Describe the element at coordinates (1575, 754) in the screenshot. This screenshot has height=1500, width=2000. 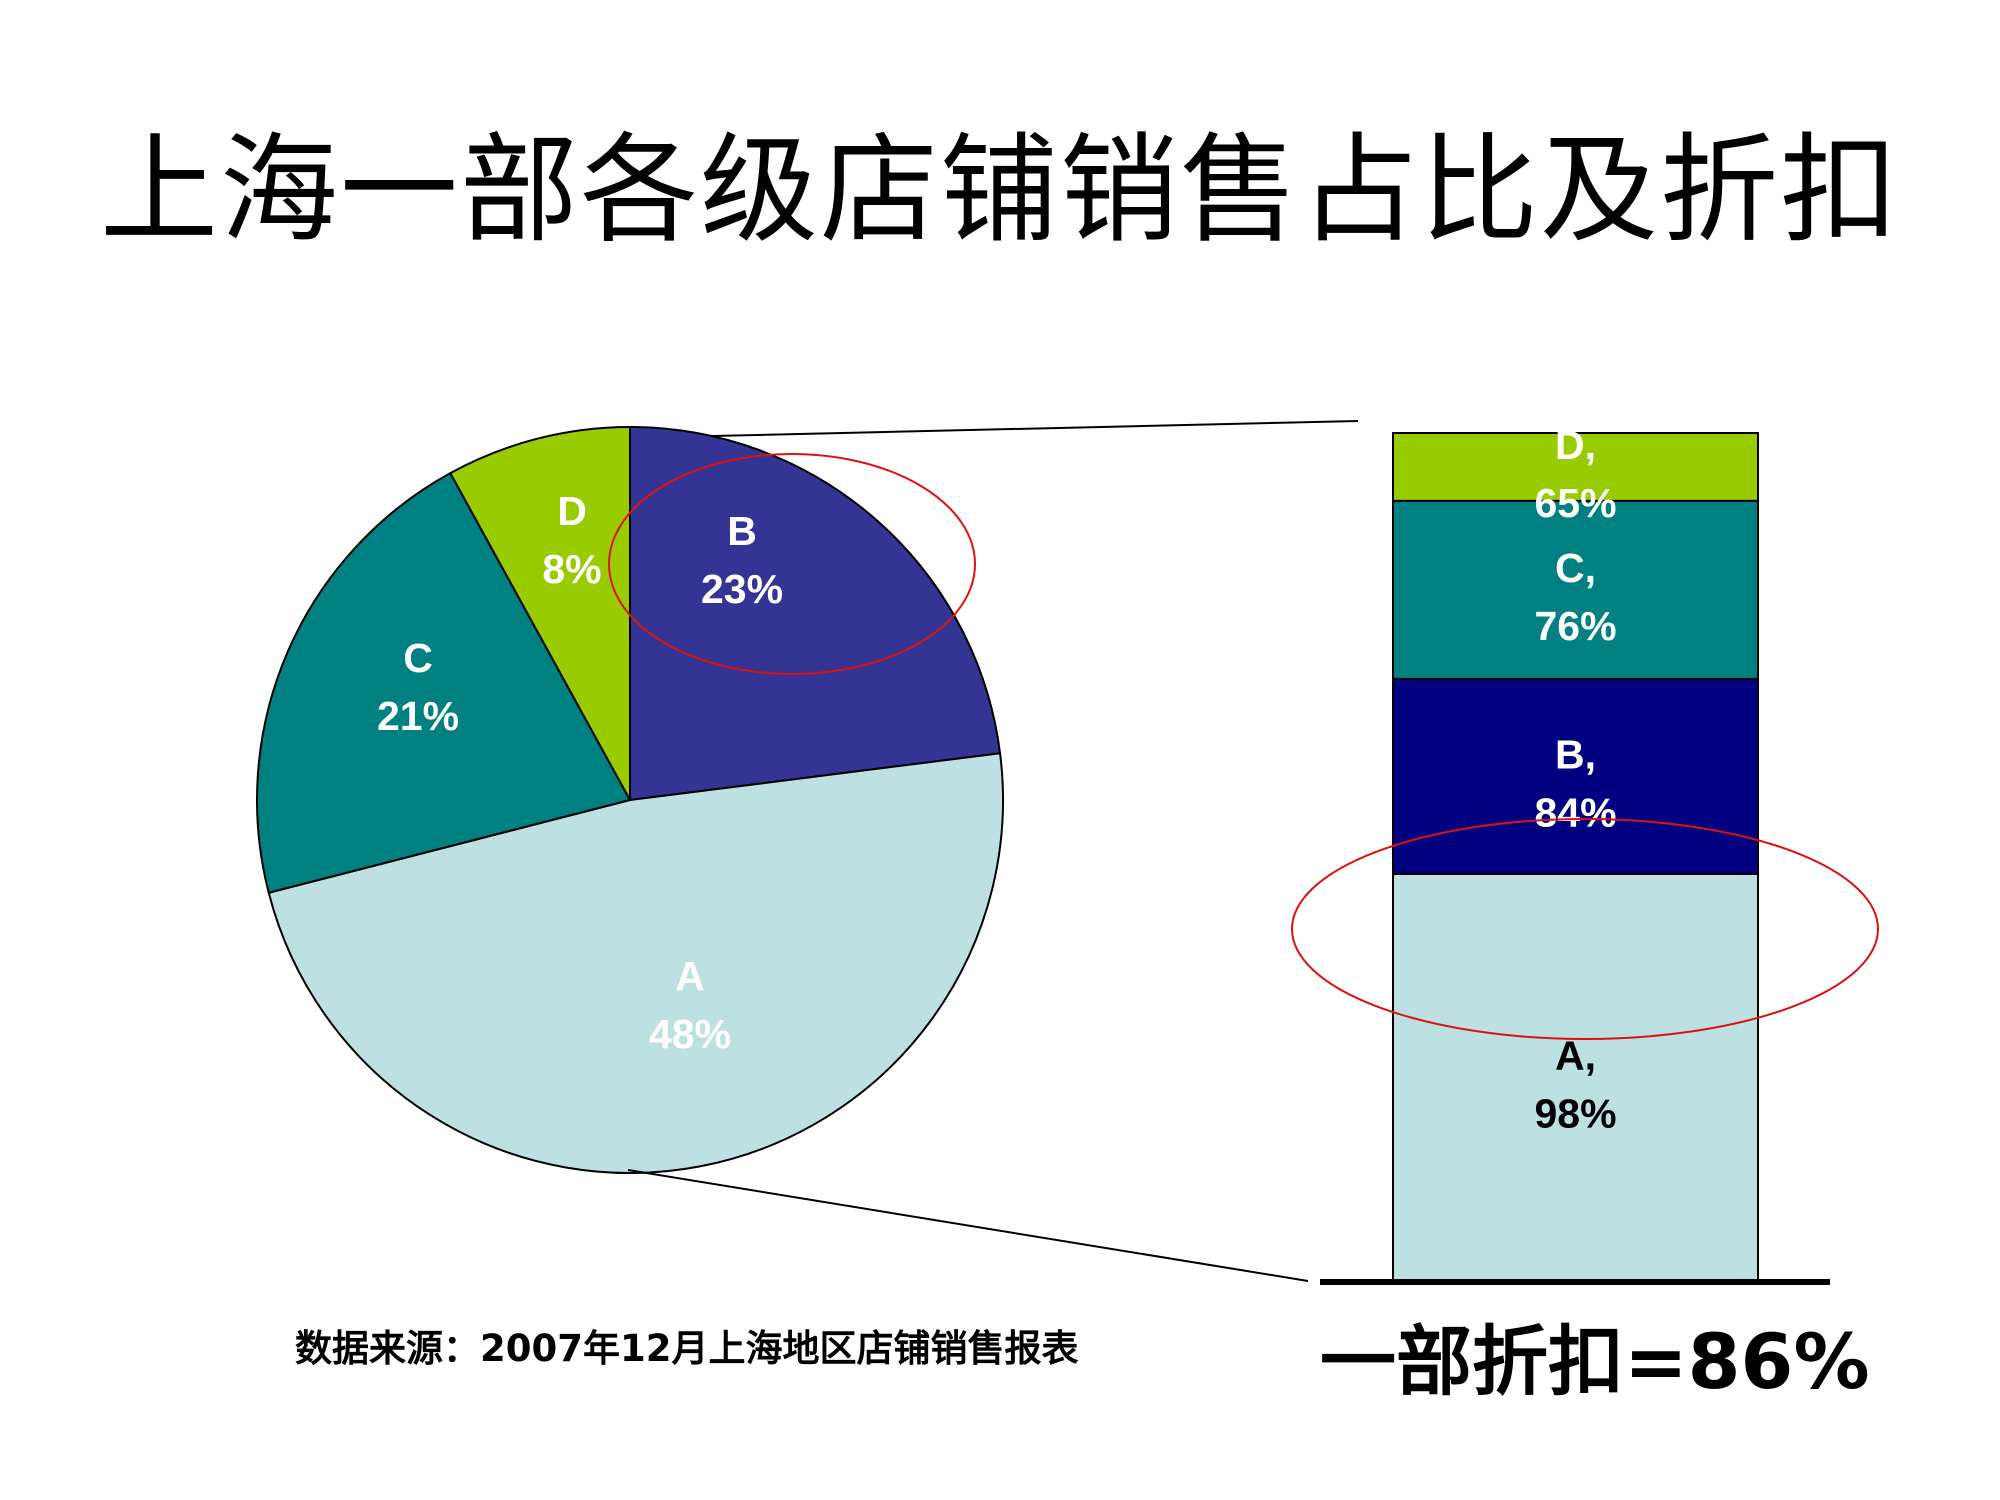
I see `bar-label-b: B,` at that location.